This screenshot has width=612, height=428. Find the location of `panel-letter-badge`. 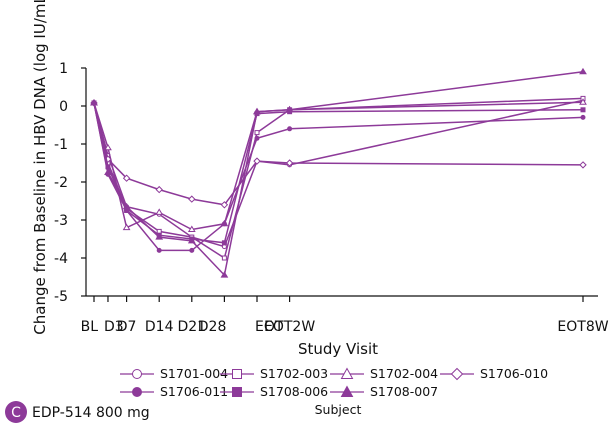

panel-letter-badge is located at coordinates (16, 412).